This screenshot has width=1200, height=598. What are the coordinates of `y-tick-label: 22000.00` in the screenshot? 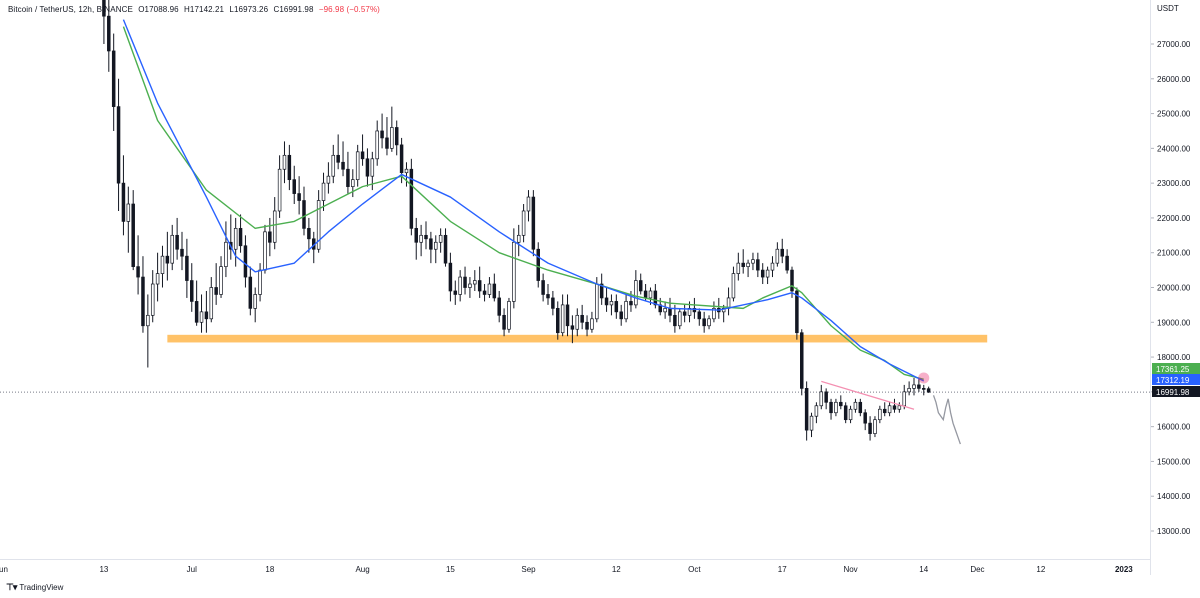 It's located at (1174, 218).